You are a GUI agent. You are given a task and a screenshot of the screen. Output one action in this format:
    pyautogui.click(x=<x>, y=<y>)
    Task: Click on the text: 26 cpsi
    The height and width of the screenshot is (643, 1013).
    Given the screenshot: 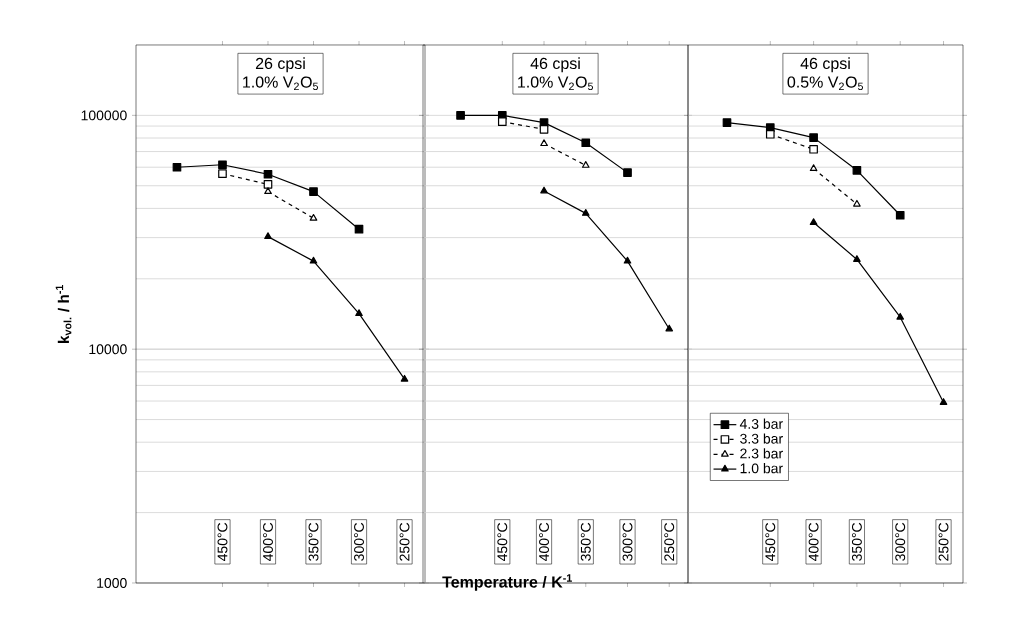 What is the action you would take?
    pyautogui.click(x=280, y=65)
    